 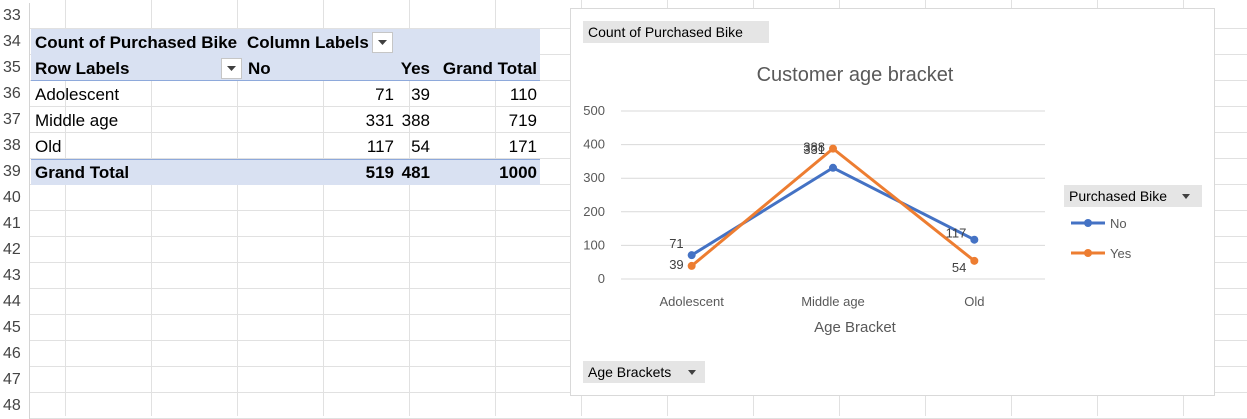 I want to click on data-label: 117, so click(x=956, y=233).